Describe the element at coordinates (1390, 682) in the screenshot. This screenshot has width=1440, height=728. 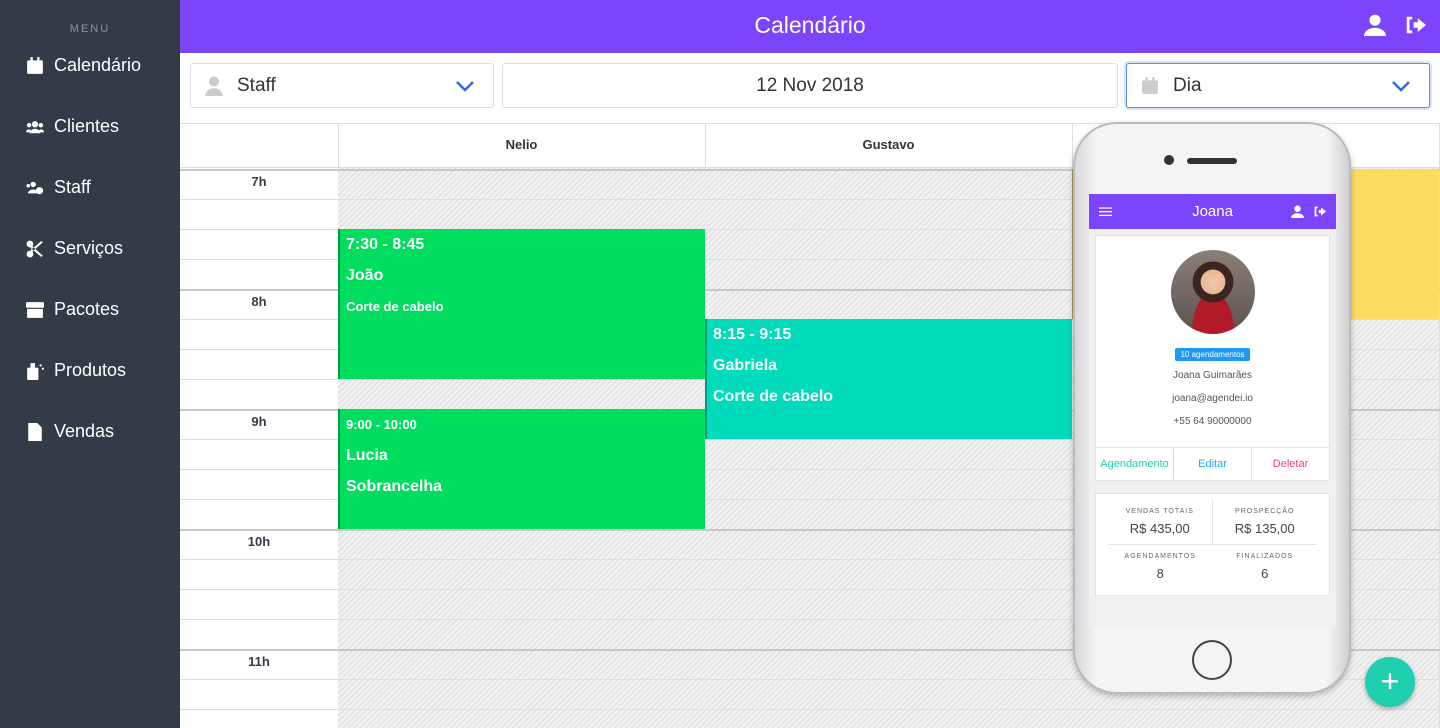
I see `add-button: +` at that location.